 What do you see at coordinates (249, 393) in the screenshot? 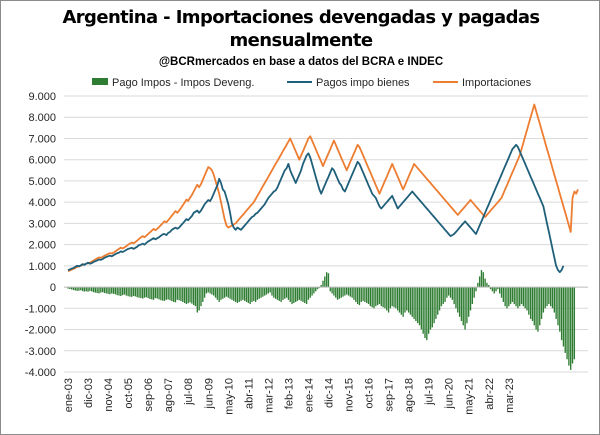
I see `x-tick-label: abr-11` at bounding box center [249, 393].